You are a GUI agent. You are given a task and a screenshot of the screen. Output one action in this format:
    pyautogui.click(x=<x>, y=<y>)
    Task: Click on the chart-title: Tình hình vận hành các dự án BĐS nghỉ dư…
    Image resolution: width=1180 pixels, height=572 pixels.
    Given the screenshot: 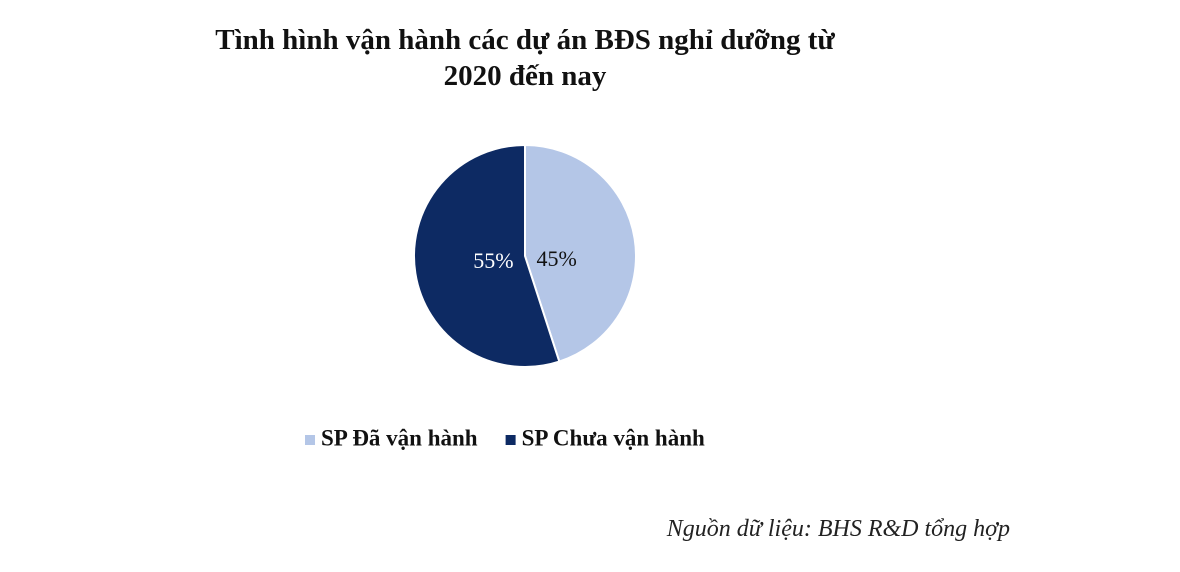 What is the action you would take?
    pyautogui.click(x=525, y=58)
    